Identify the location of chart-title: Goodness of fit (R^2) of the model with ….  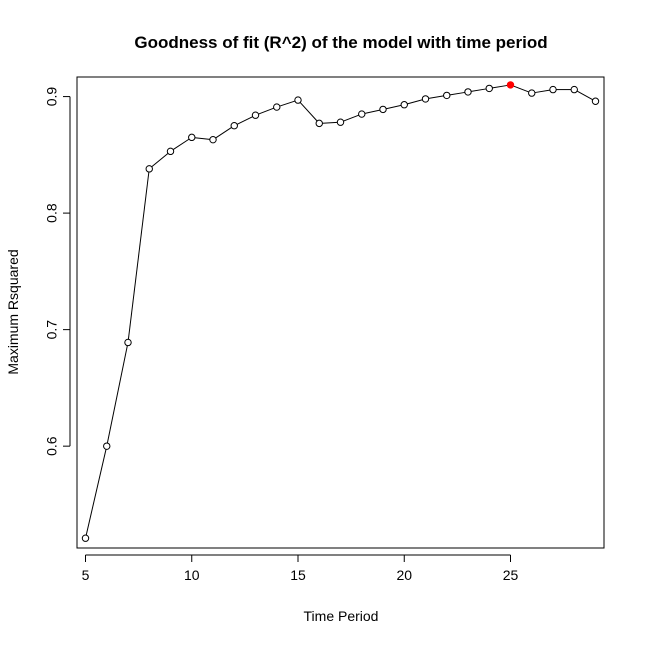
(340, 42).